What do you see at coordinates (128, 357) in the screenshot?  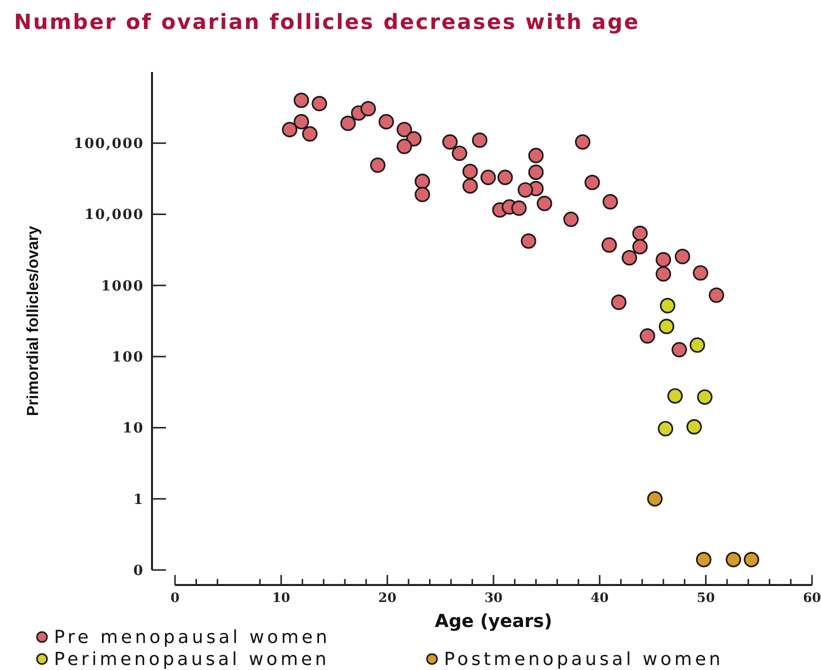 I see `y-tick-label: 100` at bounding box center [128, 357].